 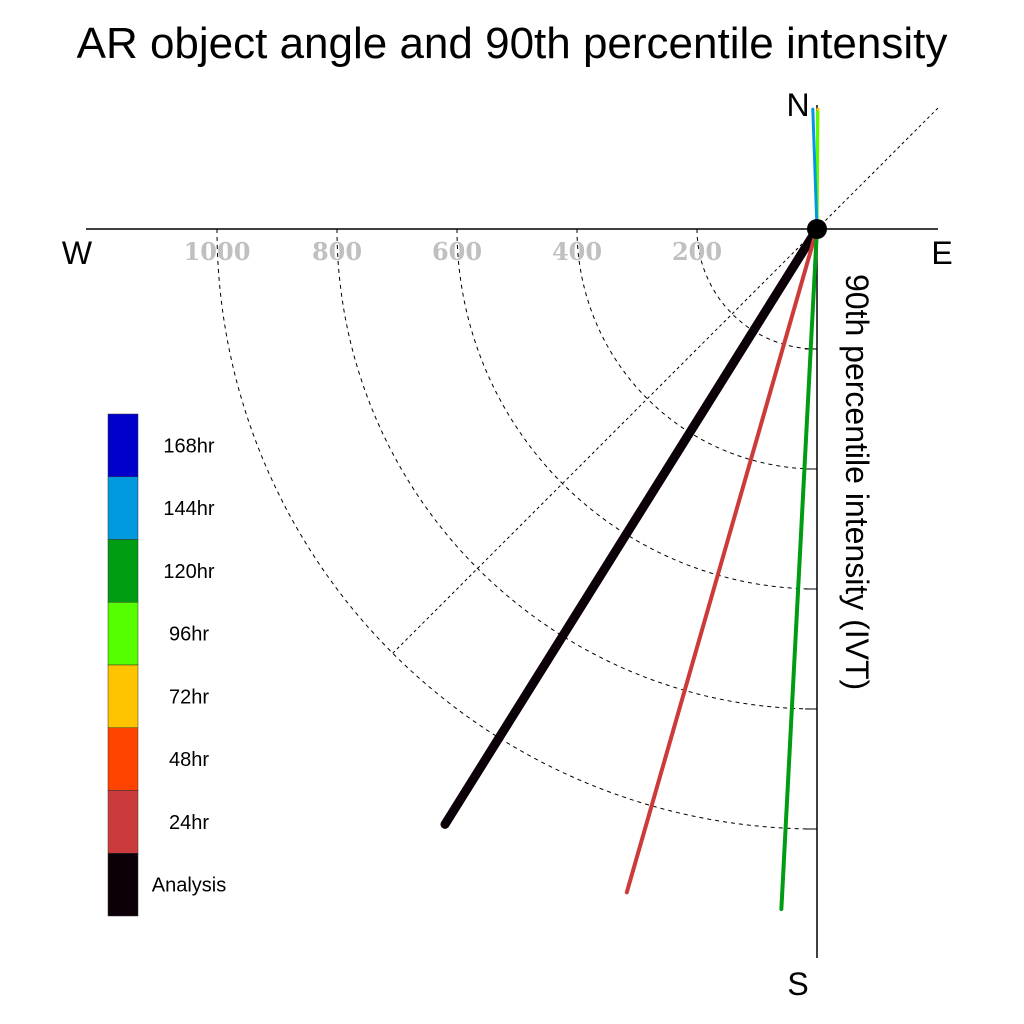 What do you see at coordinates (123, 571) in the screenshot?
I see `legend-swatch-120hr` at bounding box center [123, 571].